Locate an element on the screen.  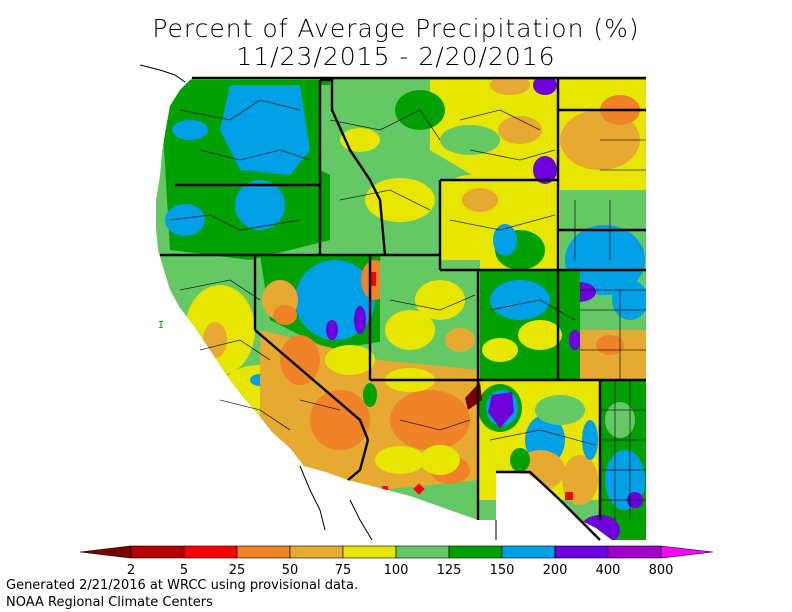
legend-tick: 400 is located at coordinates (608, 570).